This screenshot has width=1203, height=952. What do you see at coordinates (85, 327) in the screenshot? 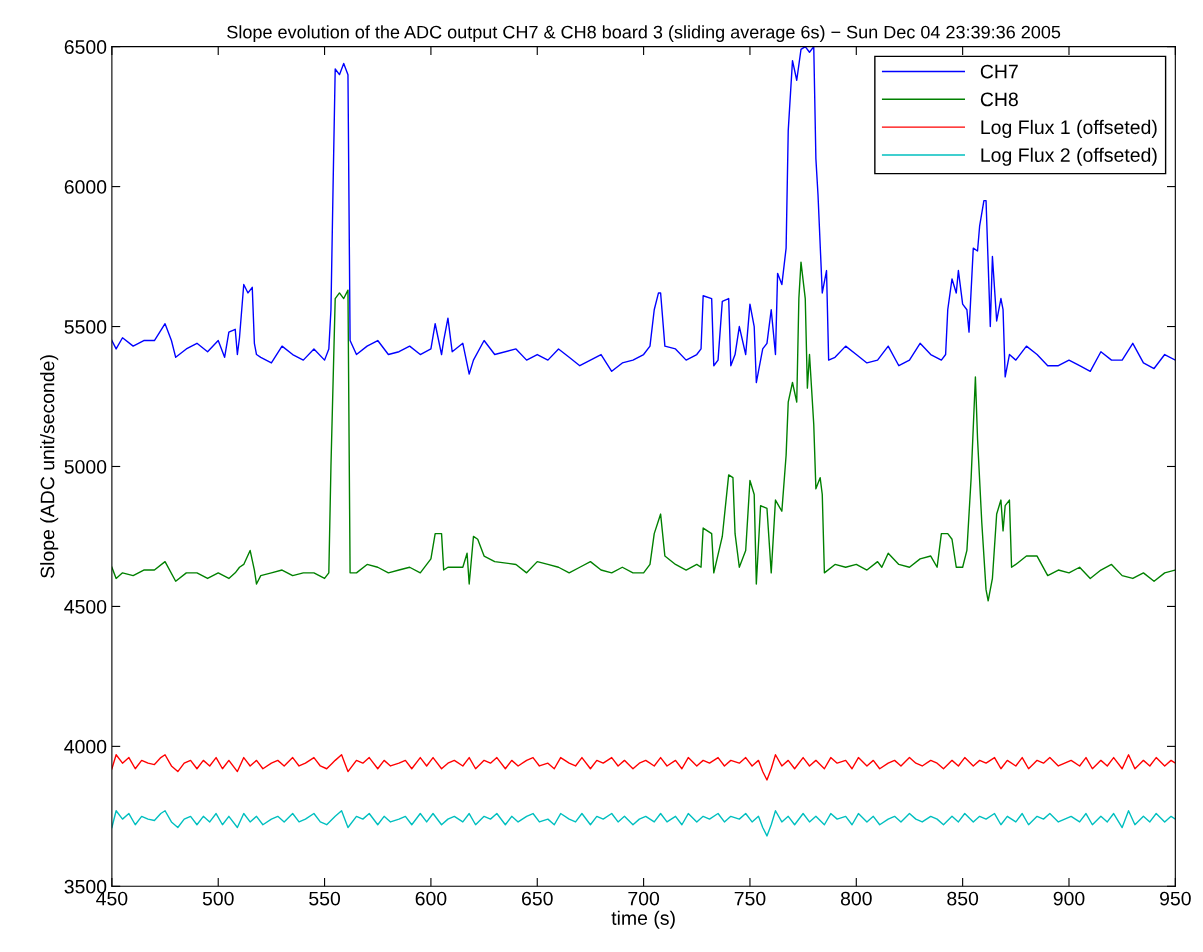
I see `y-tick-label: 5500` at bounding box center [85, 327].